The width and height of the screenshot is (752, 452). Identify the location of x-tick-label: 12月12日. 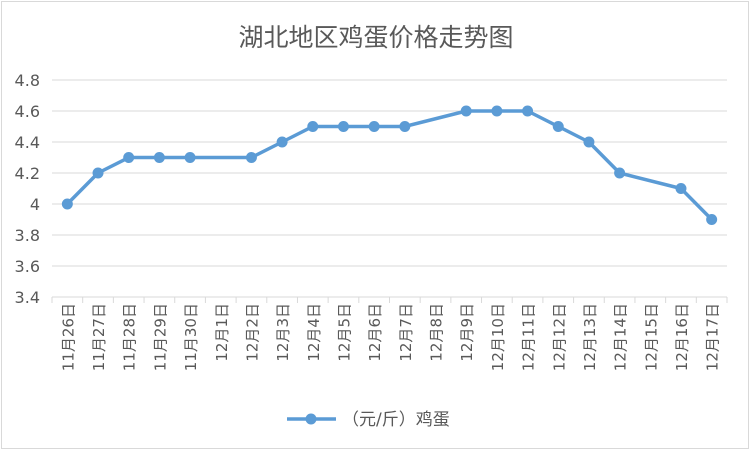
(559, 337).